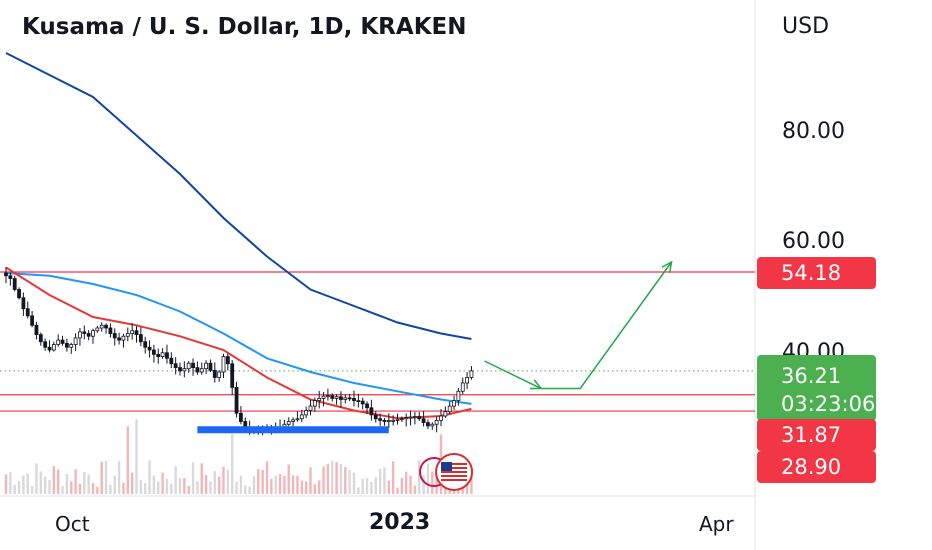 This screenshot has height=550, width=932. I want to click on level-badge-54: 54.18, so click(816, 273).